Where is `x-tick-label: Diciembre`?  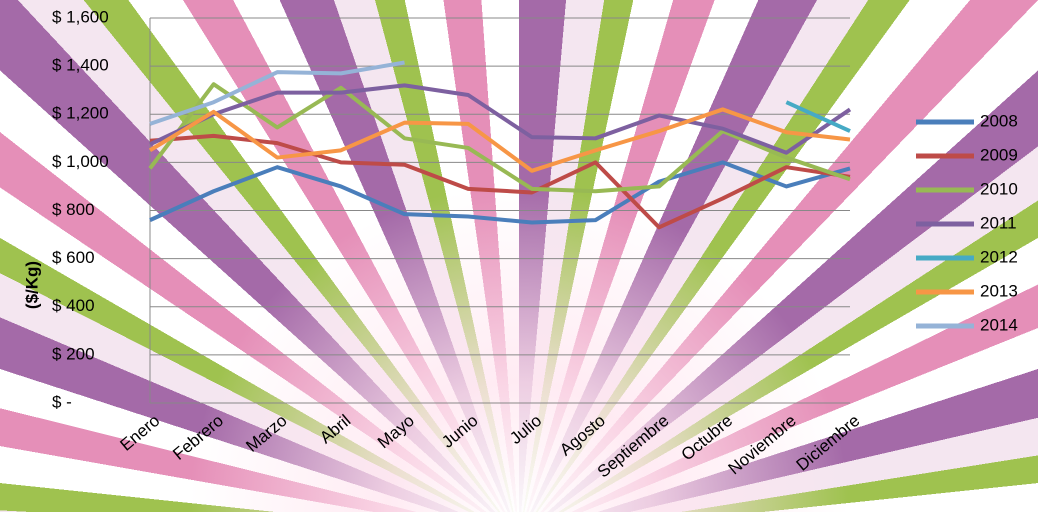 x-tick-label: Diciembre is located at coordinates (828, 443).